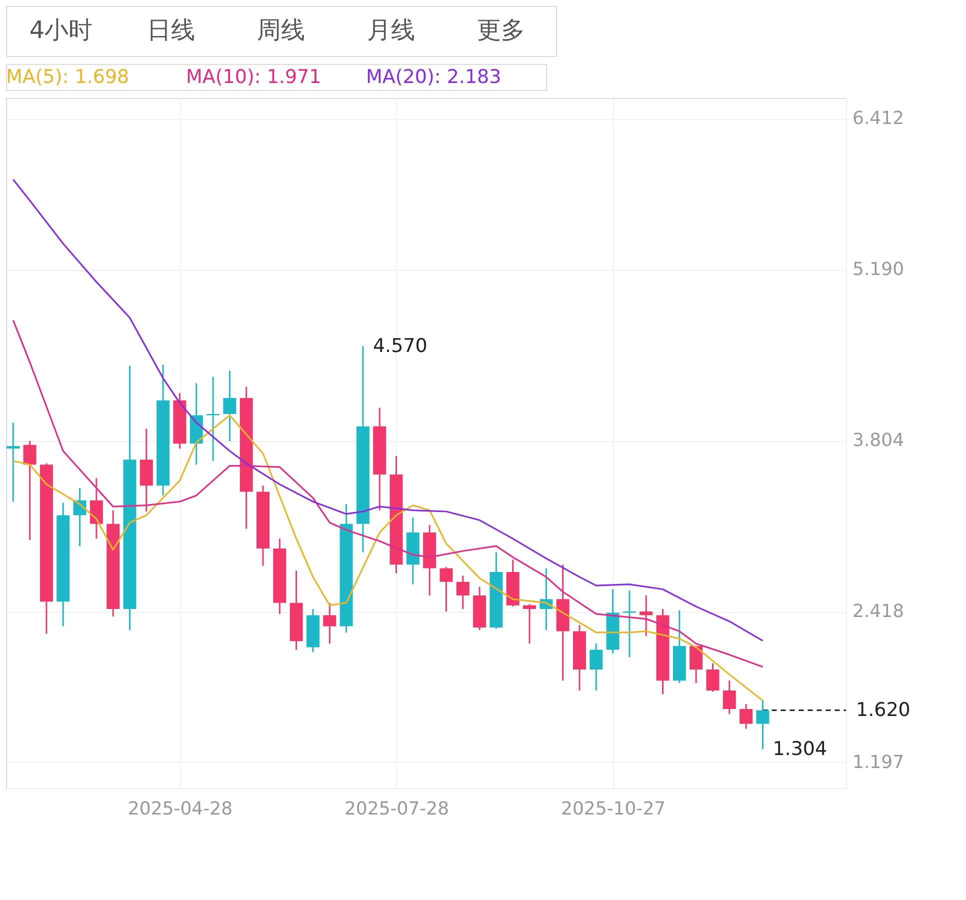  I want to click on y-tick-label: 3.804, so click(878, 441).